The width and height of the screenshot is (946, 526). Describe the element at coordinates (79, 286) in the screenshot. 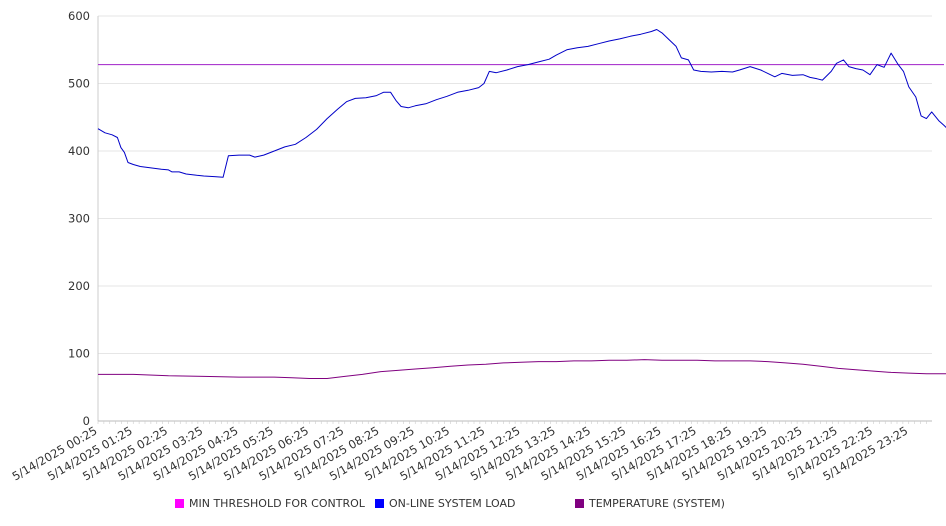

I see `y-tick-label: 200` at that location.